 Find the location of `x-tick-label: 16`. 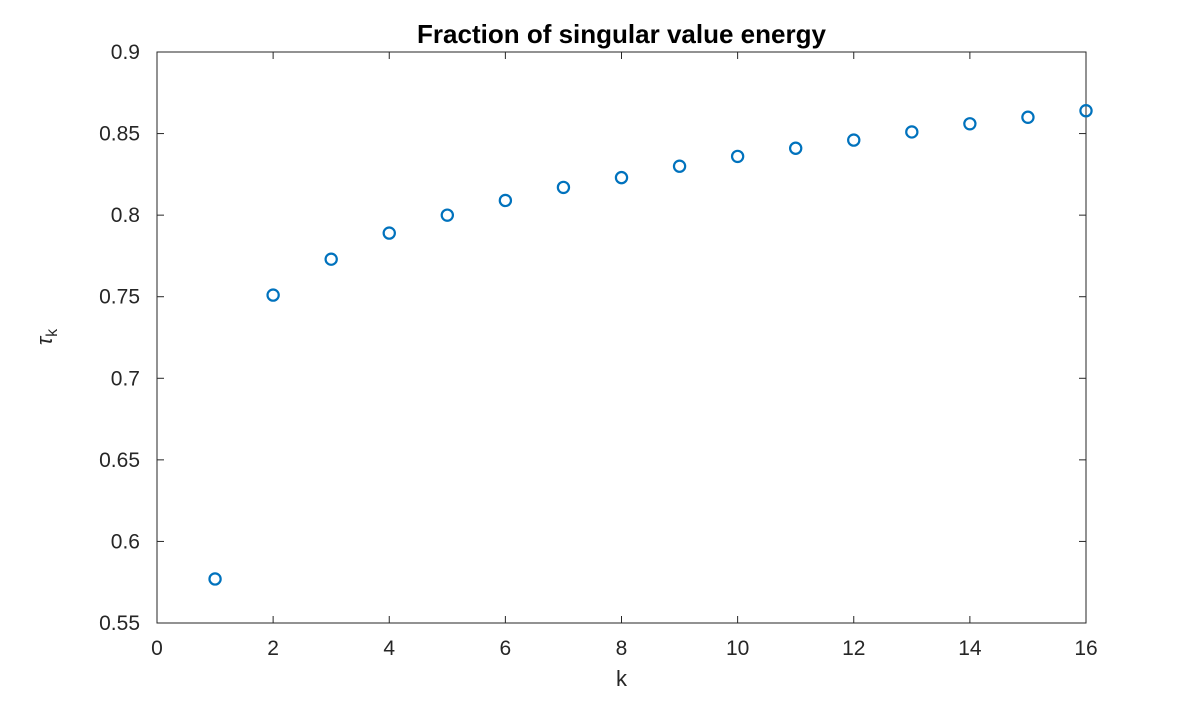

x-tick-label: 16 is located at coordinates (1085, 648).